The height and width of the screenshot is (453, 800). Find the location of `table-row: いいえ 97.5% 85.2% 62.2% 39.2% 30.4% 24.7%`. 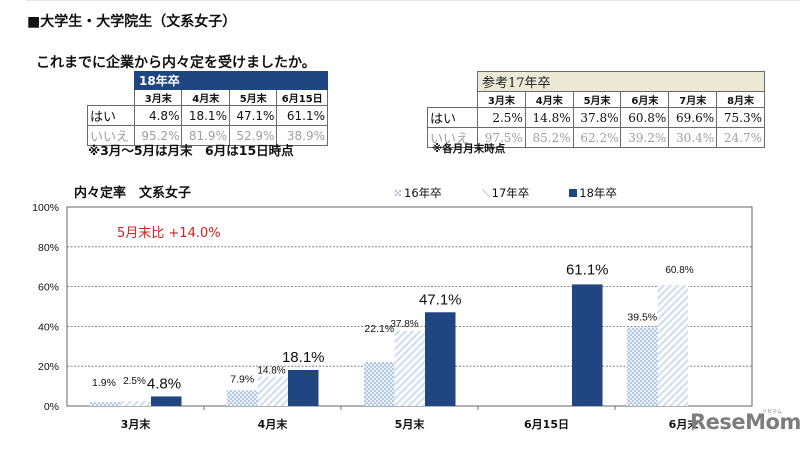

table-row: いいえ 97.5% 85.2% 62.2% 39.2% 30.4% 24.7% is located at coordinates (596, 137).